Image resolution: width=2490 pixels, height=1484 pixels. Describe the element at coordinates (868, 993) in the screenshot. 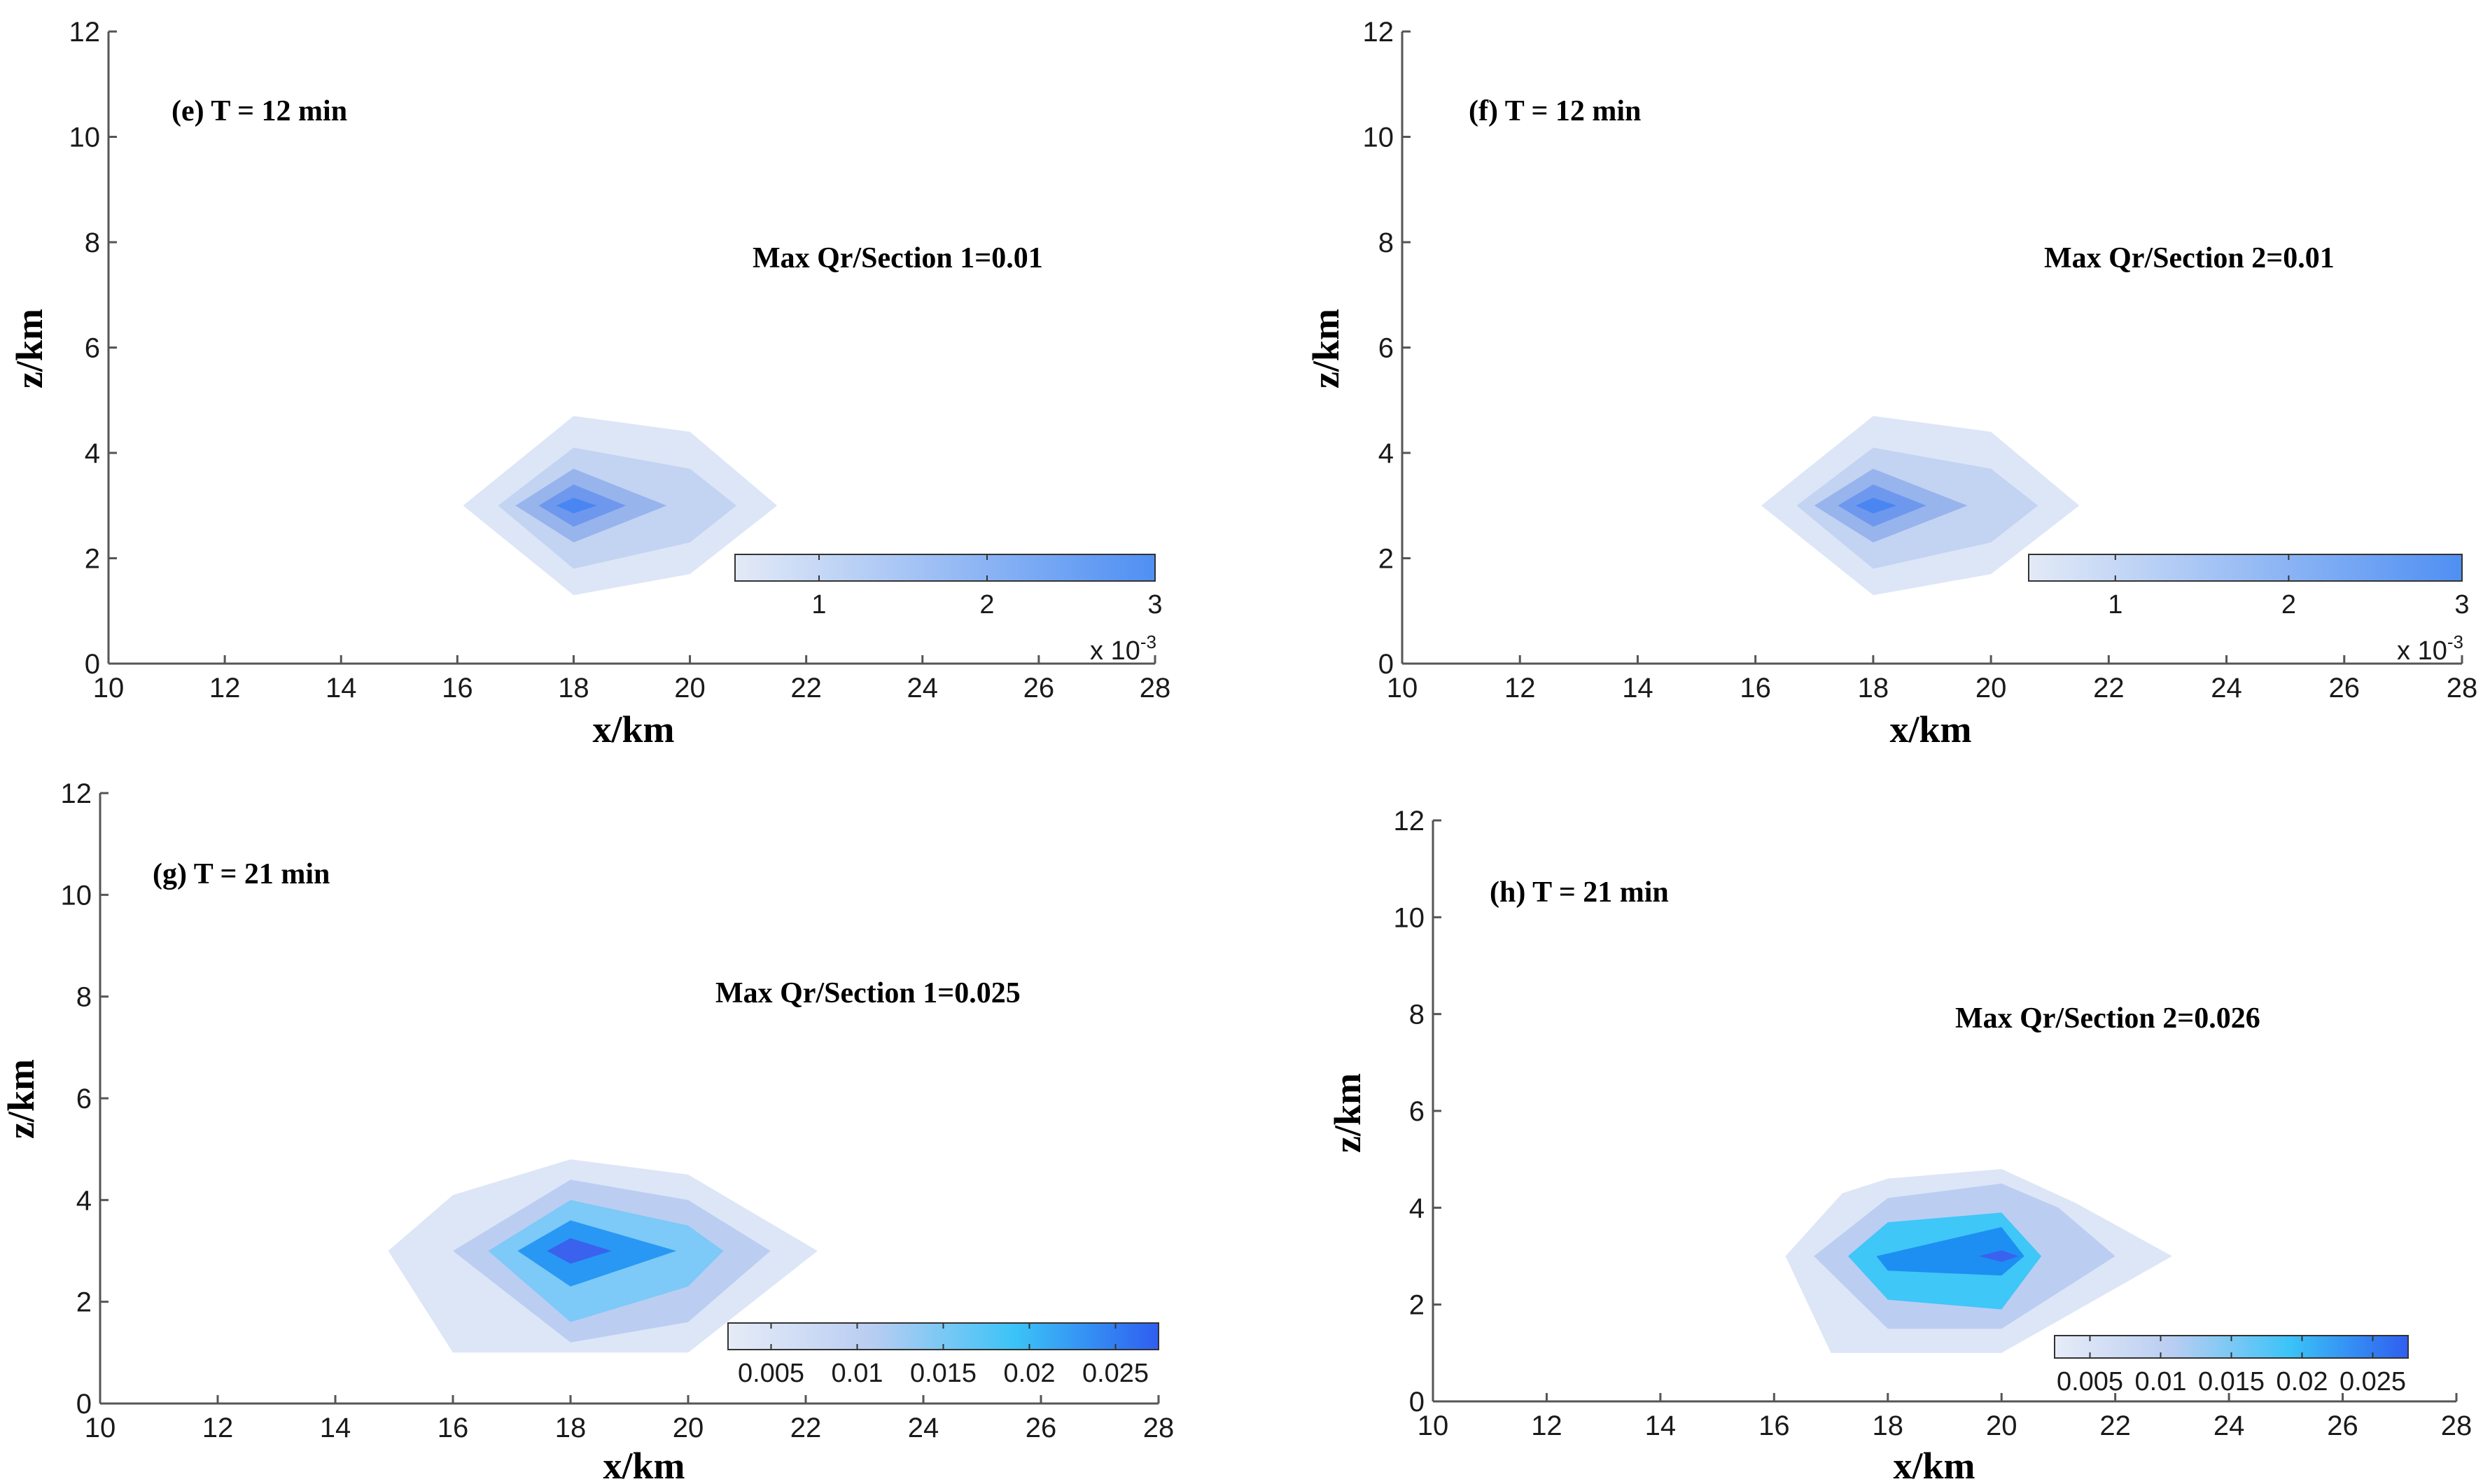

I see `max-qr-annotation: Max Qr/Section 1=0.025` at that location.